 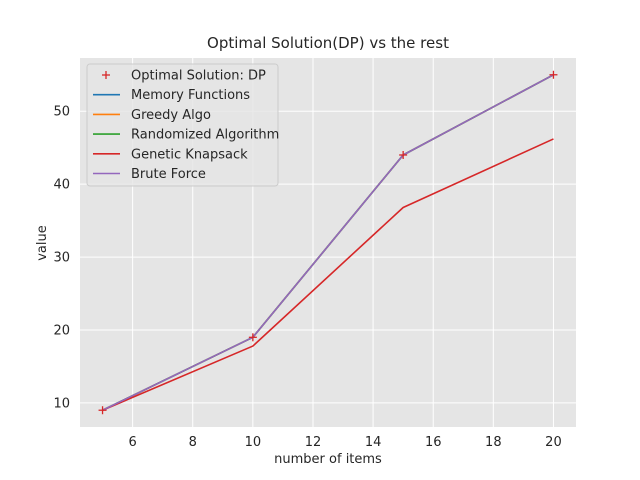 What do you see at coordinates (433, 442) in the screenshot?
I see `x-tick-label: 16` at bounding box center [433, 442].